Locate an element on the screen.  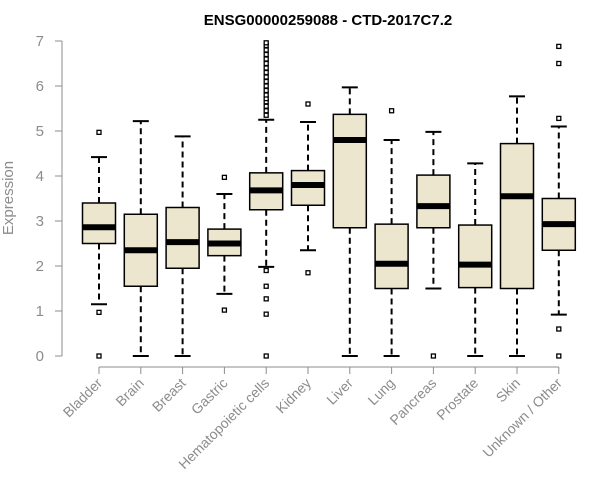
y-tick-label: 0 is located at coordinates (40, 356).